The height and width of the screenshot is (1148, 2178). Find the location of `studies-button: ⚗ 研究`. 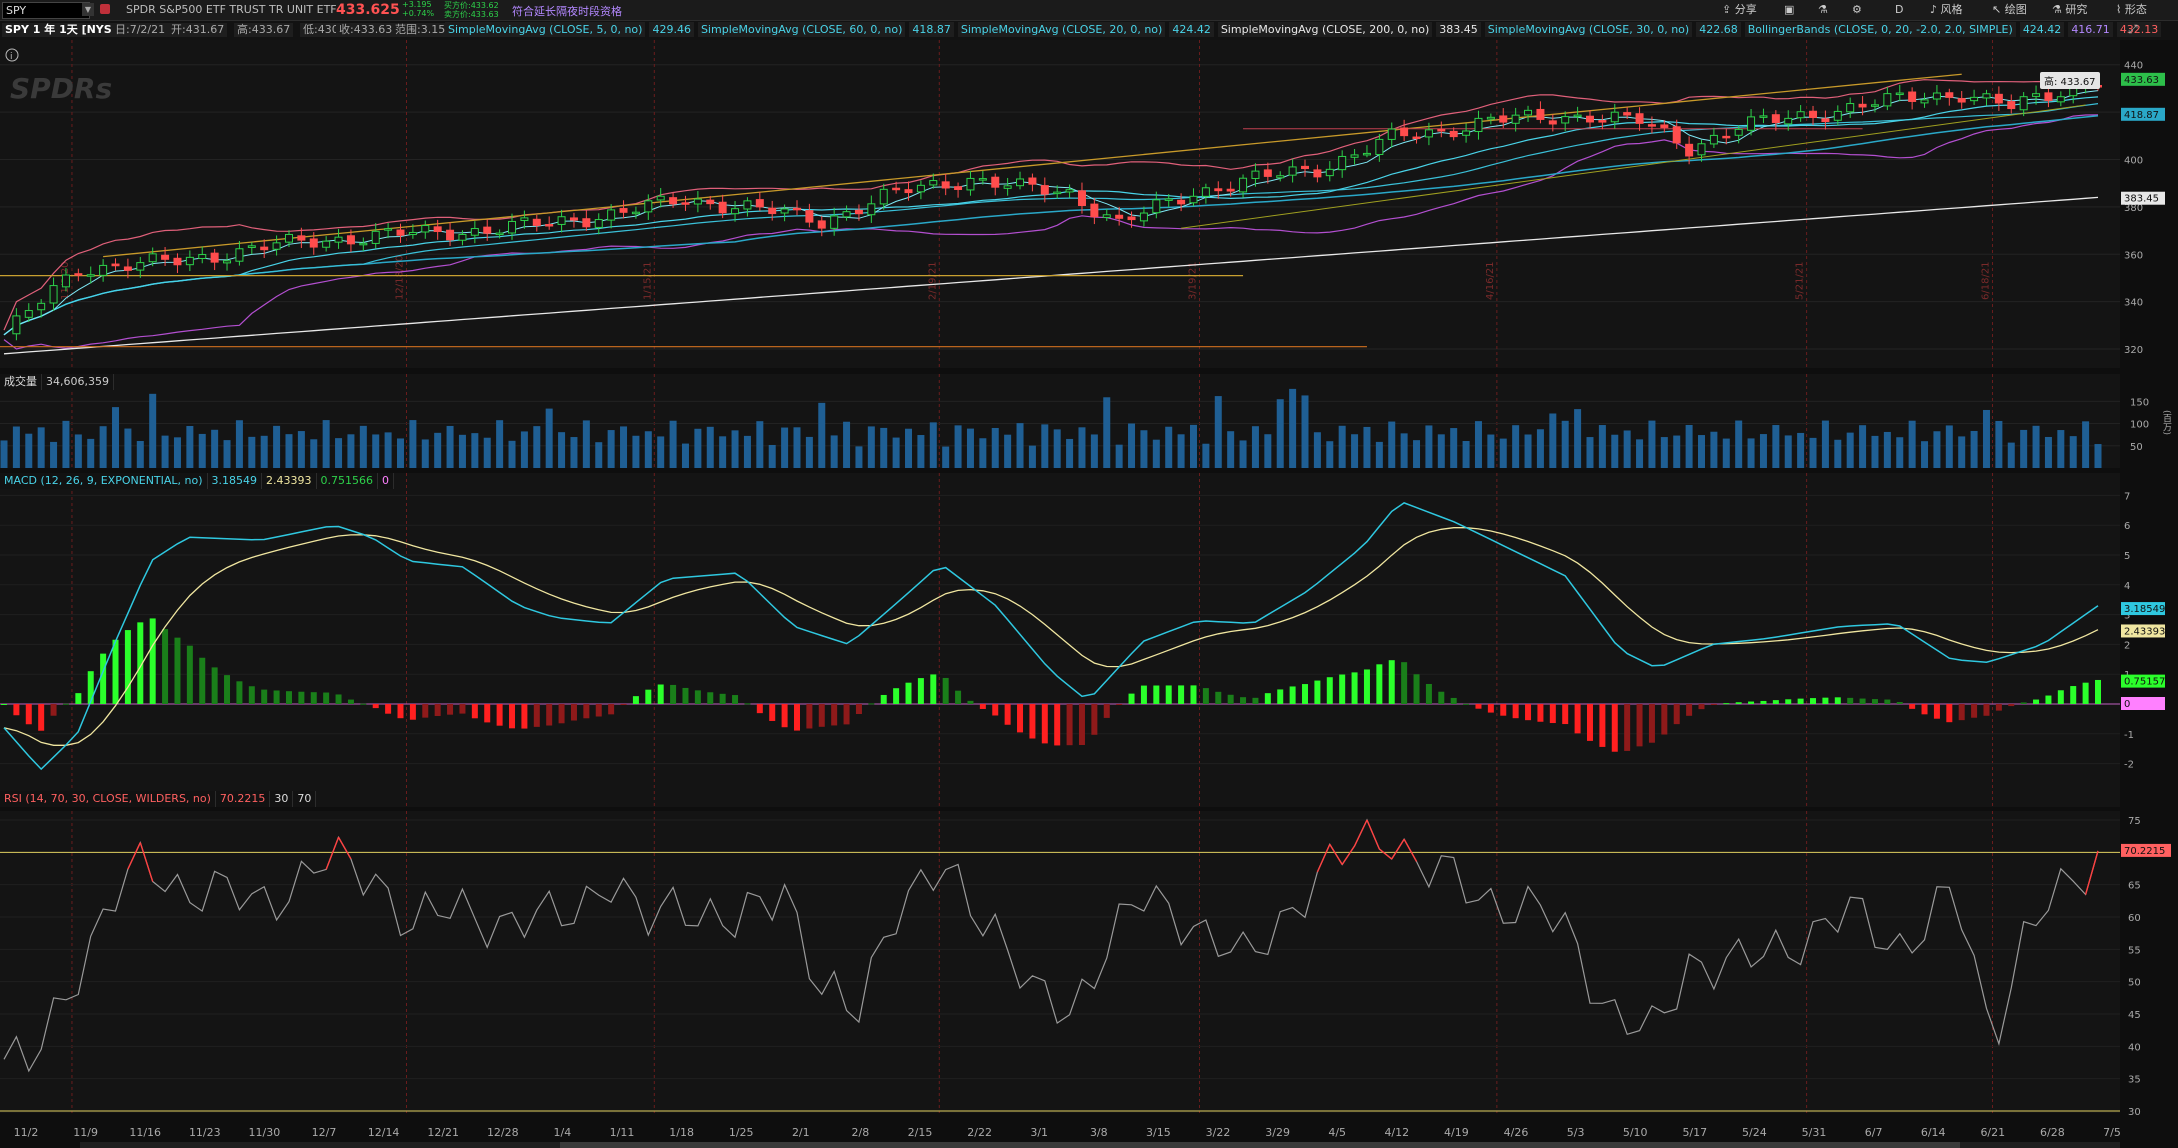

studies-button: ⚗ 研究 is located at coordinates (2070, 9).